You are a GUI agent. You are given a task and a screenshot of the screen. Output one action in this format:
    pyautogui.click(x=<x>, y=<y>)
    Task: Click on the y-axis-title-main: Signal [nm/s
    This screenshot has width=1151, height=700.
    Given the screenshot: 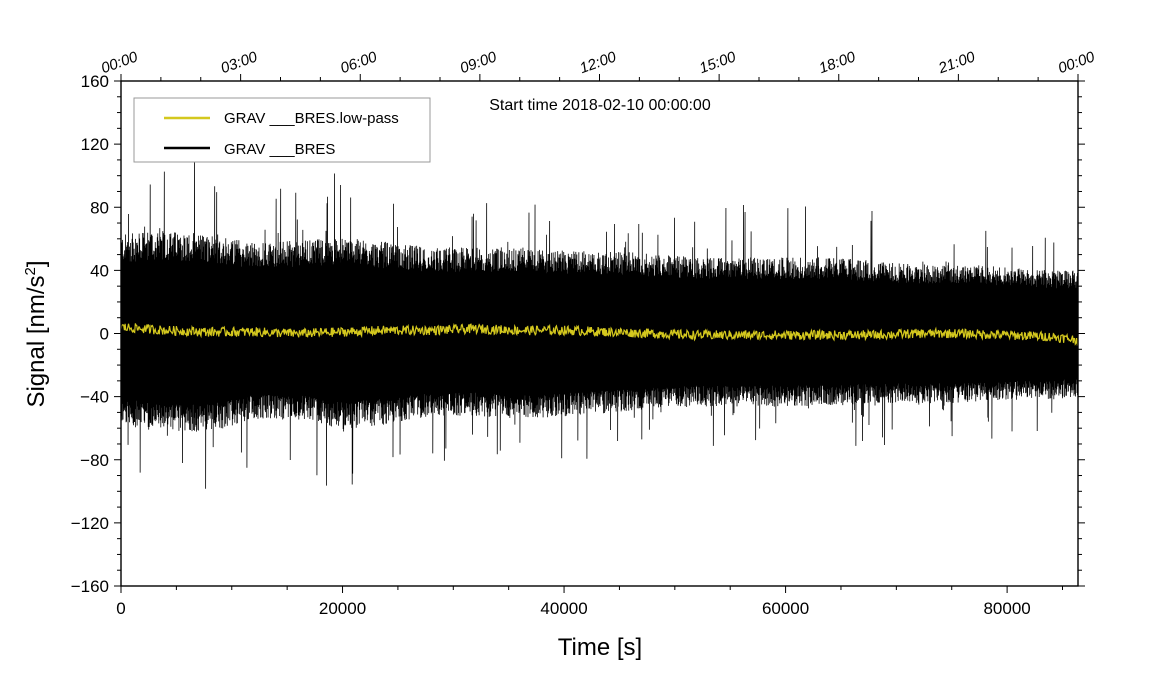 What is the action you would take?
    pyautogui.click(x=36, y=341)
    